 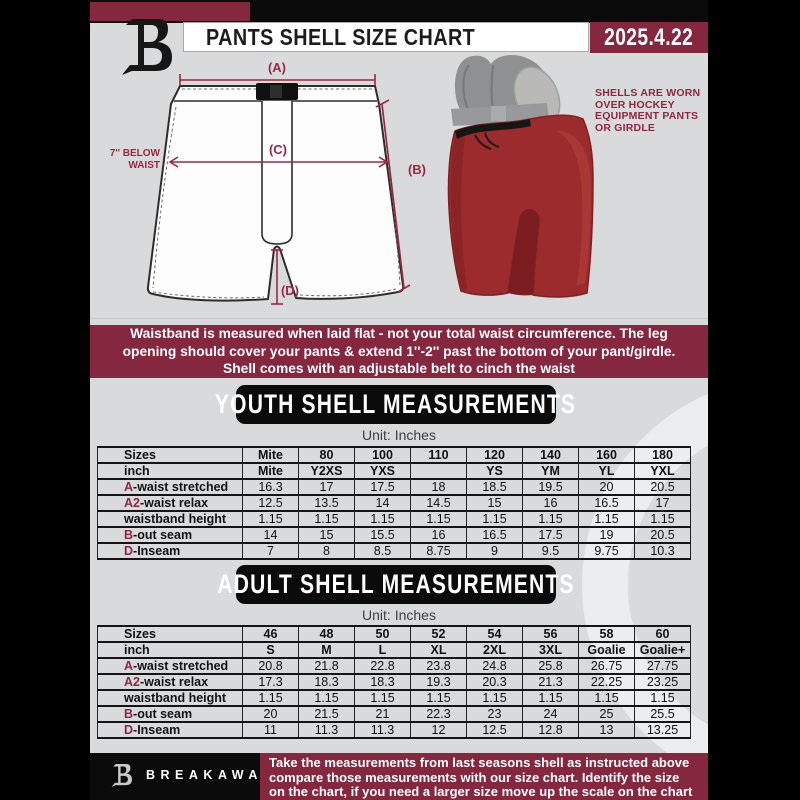 I want to click on youth-section-banner: YOUTH SHELL MEASUREMENTS, so click(x=395, y=404).